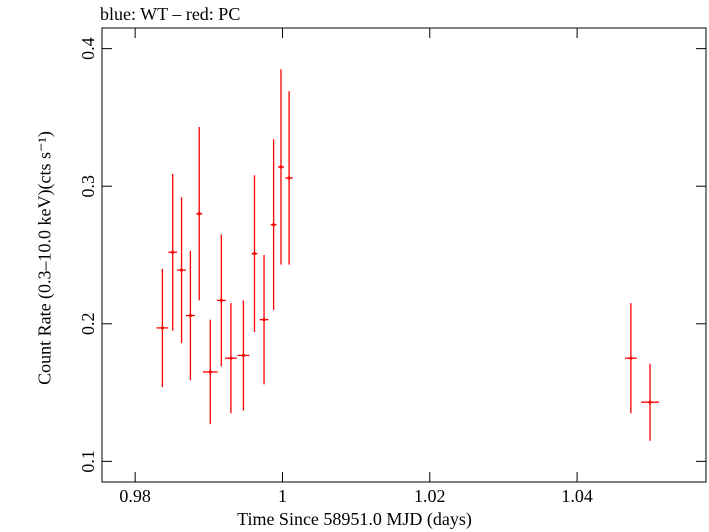  I want to click on y-tick-label: 0.4, so click(88, 48).